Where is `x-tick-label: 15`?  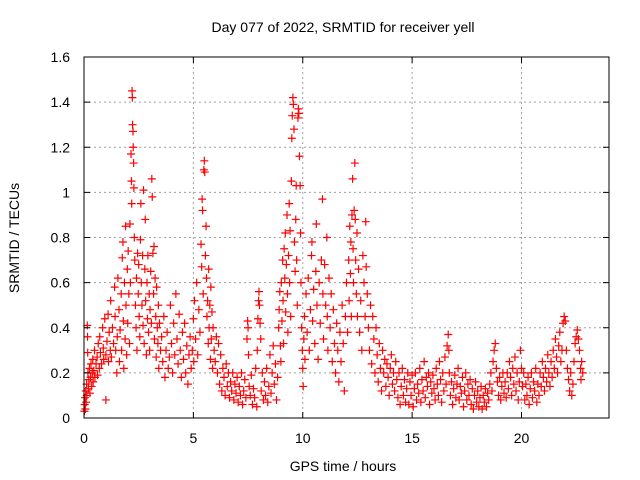
x-tick-label: 15 is located at coordinates (412, 438).